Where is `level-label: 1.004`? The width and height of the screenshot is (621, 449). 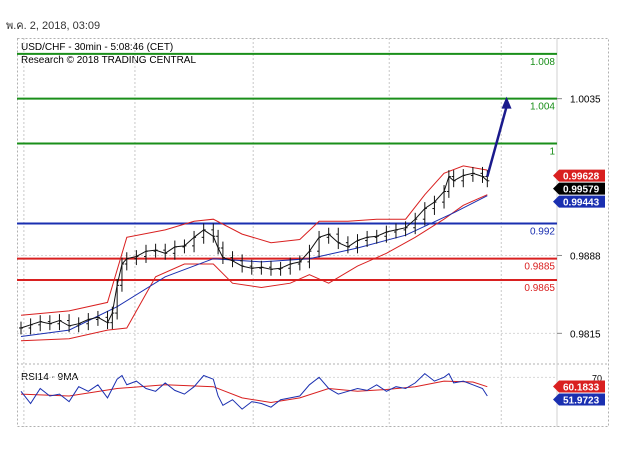 level-label: 1.004 is located at coordinates (542, 107).